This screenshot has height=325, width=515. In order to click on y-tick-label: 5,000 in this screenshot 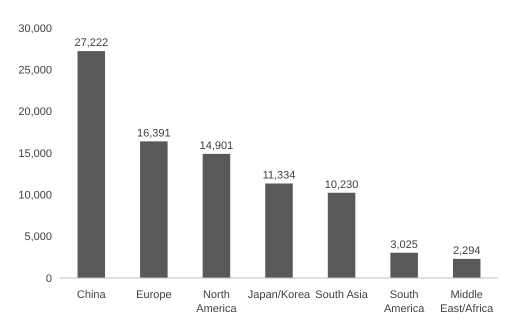, I will do `click(38, 237)`.